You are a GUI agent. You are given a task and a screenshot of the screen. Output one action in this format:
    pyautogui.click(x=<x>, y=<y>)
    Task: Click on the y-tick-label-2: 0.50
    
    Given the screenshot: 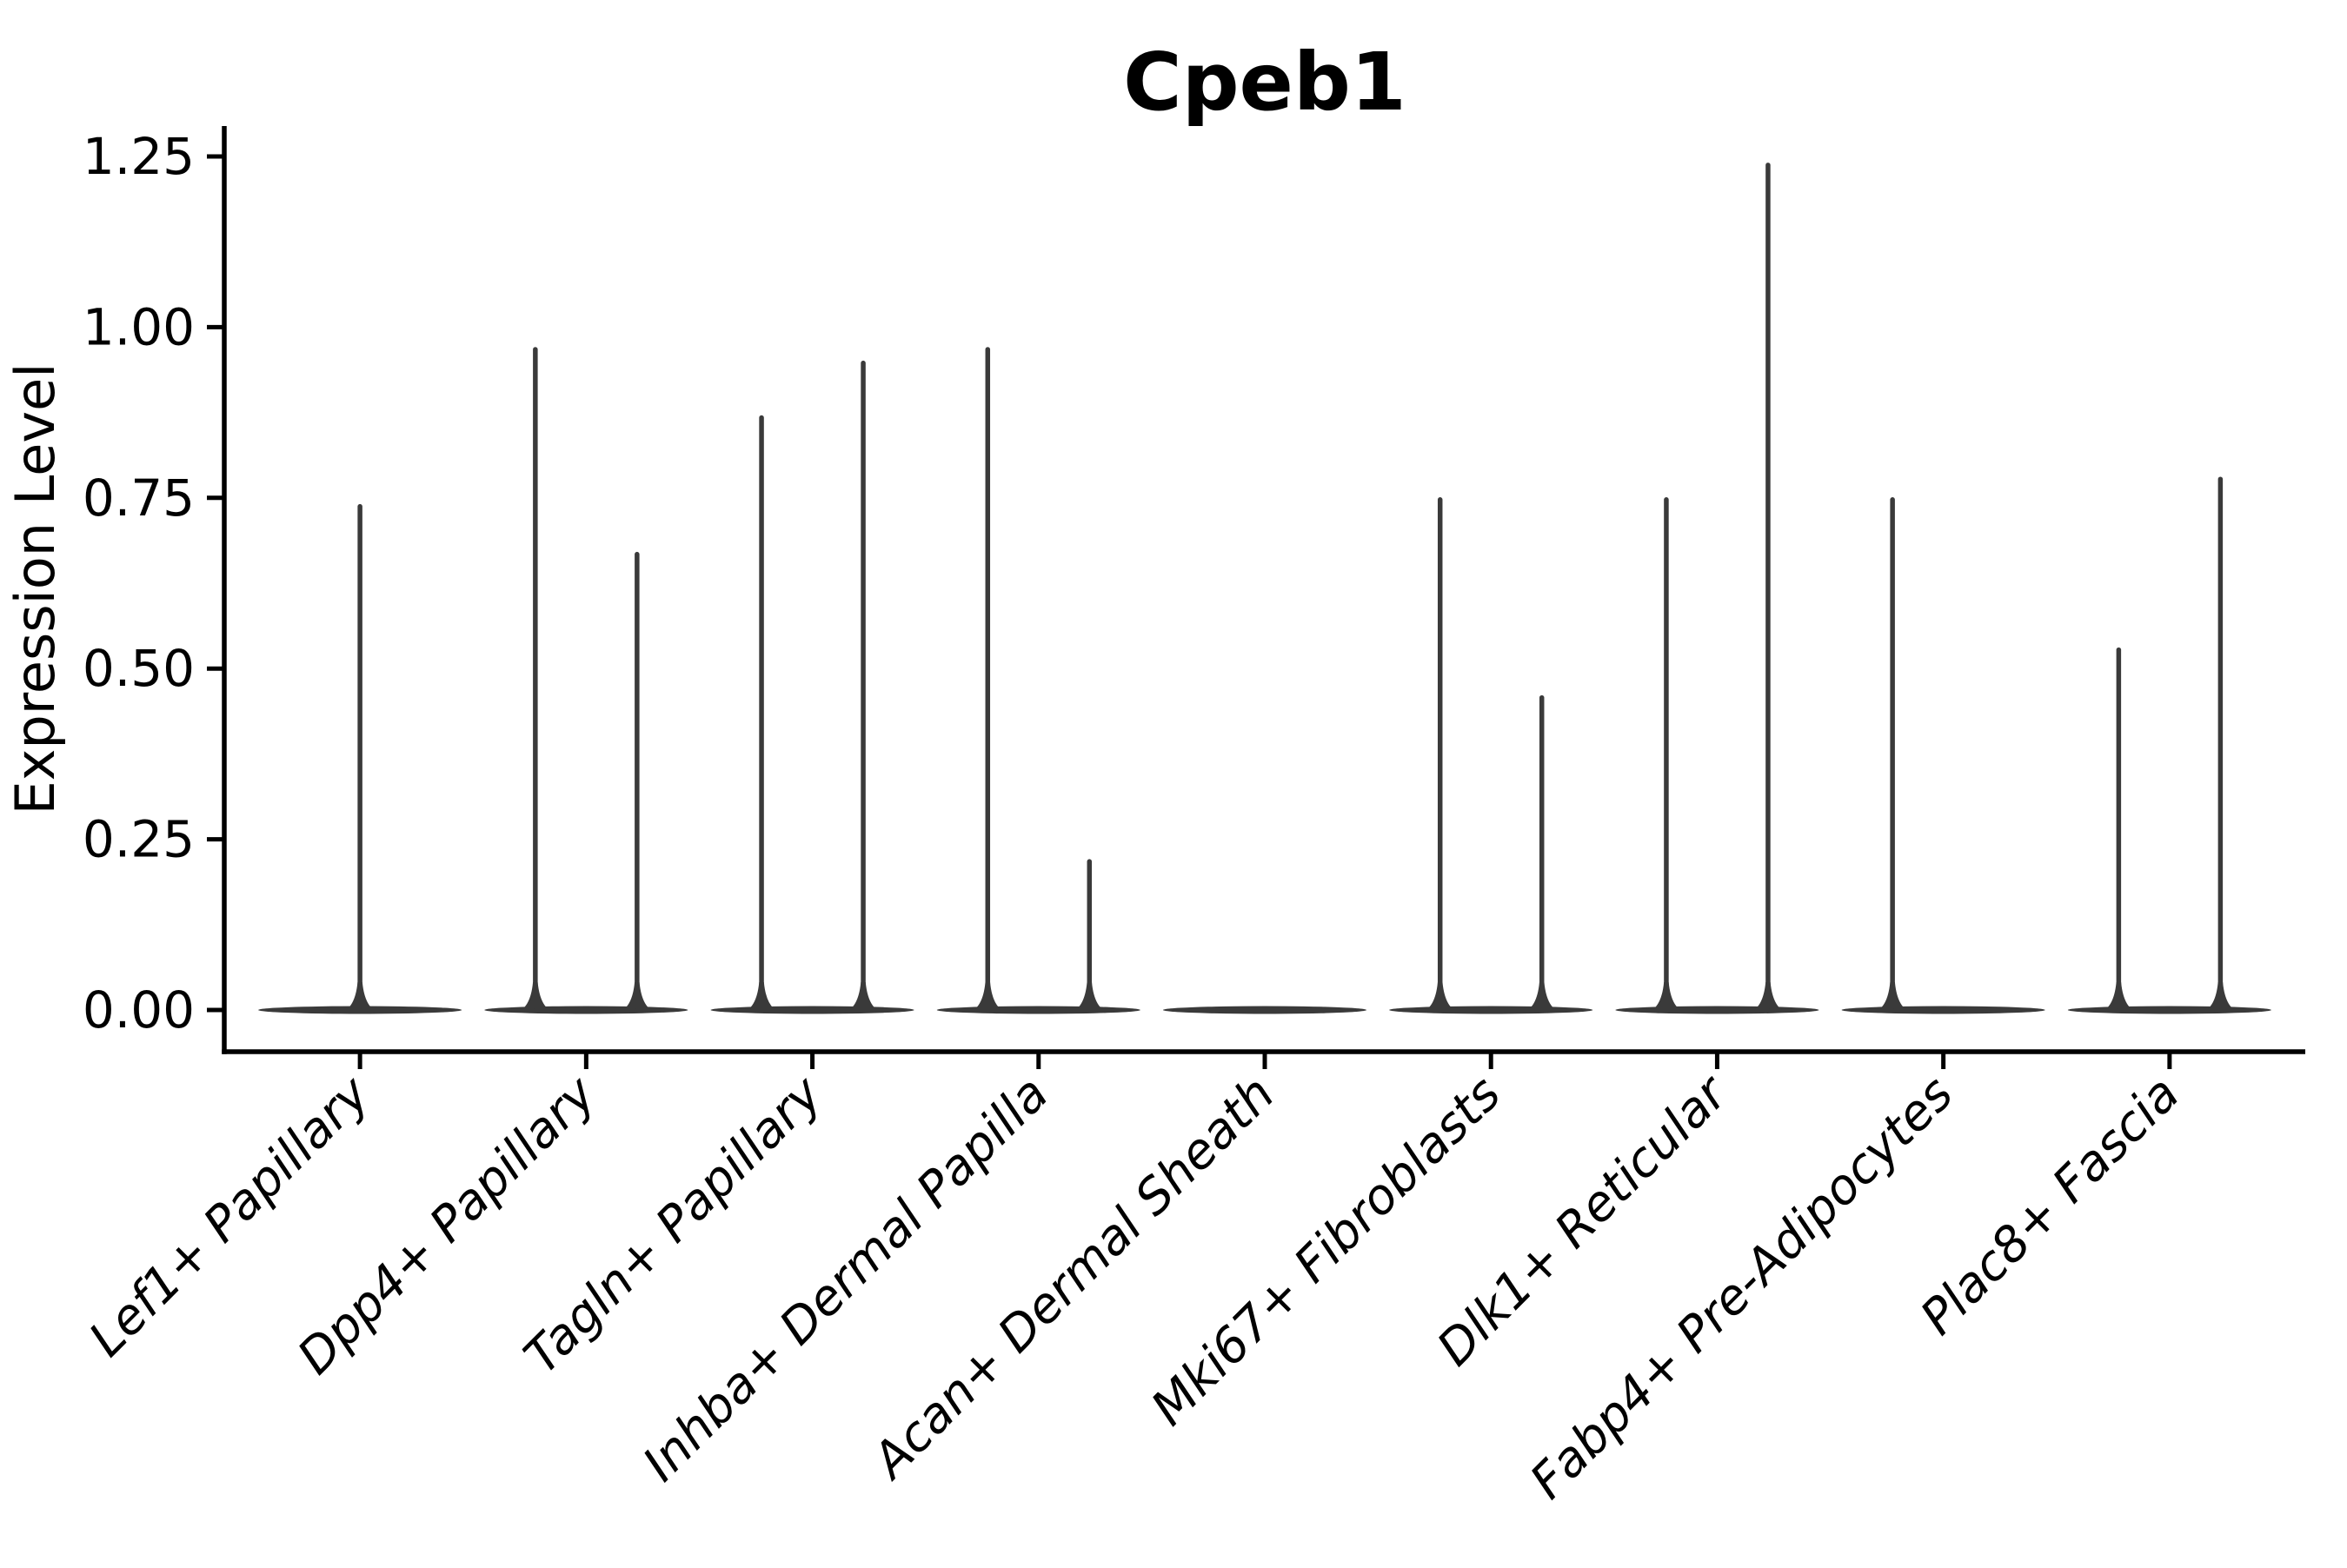 What is the action you would take?
    pyautogui.click(x=139, y=668)
    